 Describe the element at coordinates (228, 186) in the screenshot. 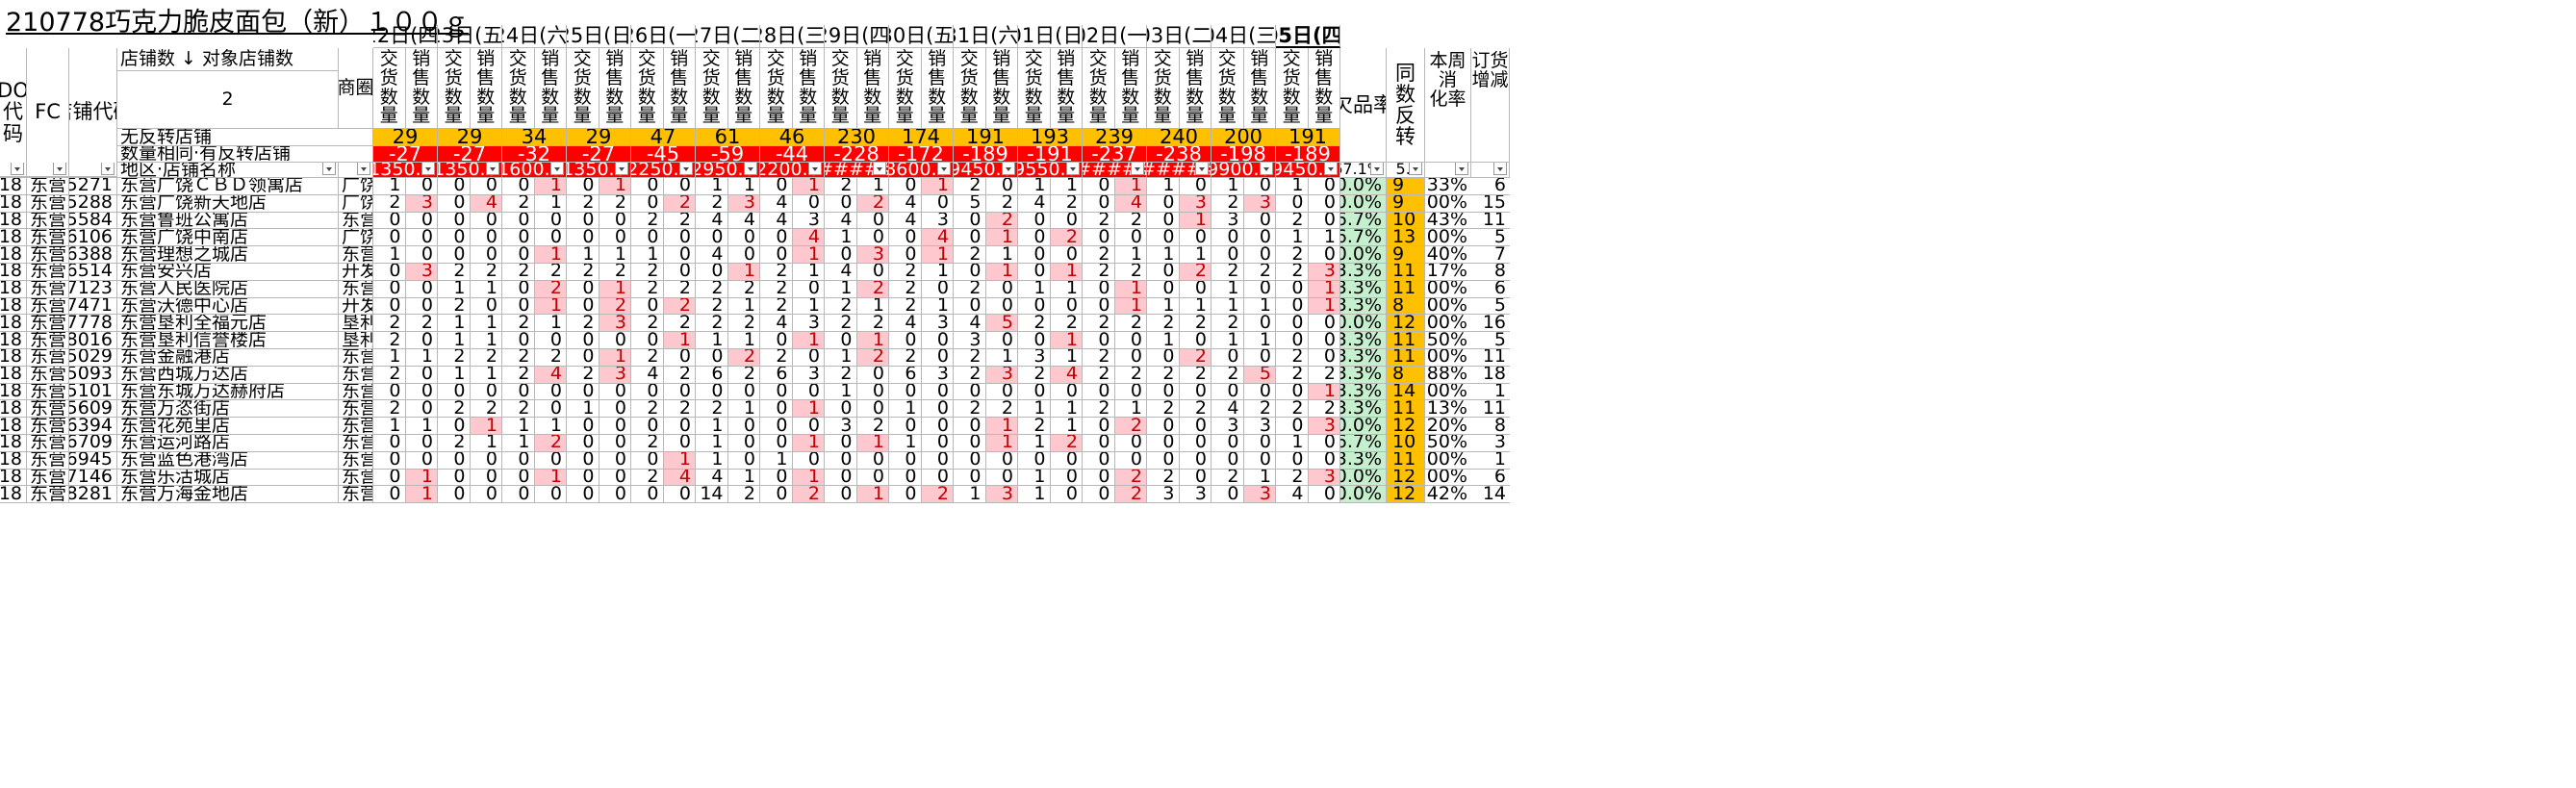

I see `row-store-name: 东营广饶ＣＢＤ领寓店` at that location.